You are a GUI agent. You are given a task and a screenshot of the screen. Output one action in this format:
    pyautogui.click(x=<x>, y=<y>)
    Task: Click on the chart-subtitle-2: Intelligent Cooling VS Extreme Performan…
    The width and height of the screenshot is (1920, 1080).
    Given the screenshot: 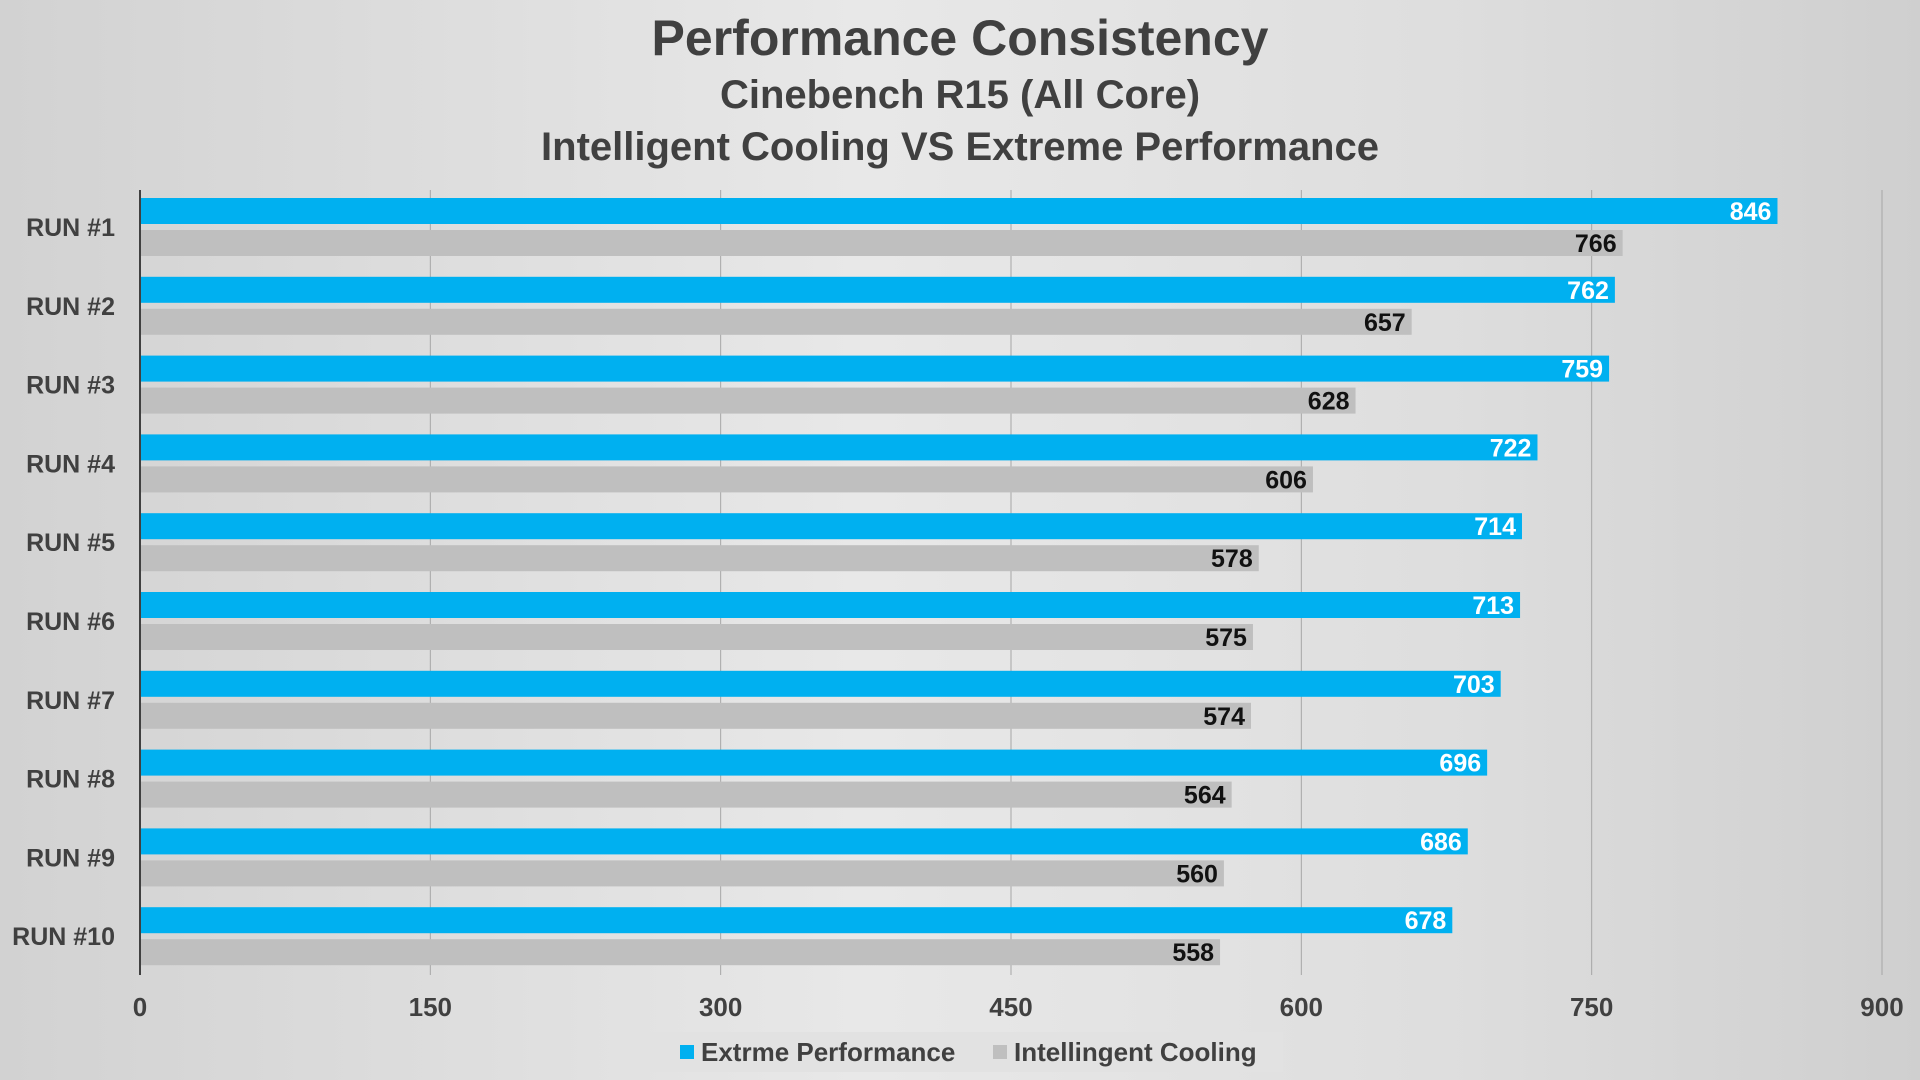 What is the action you would take?
    pyautogui.click(x=960, y=147)
    